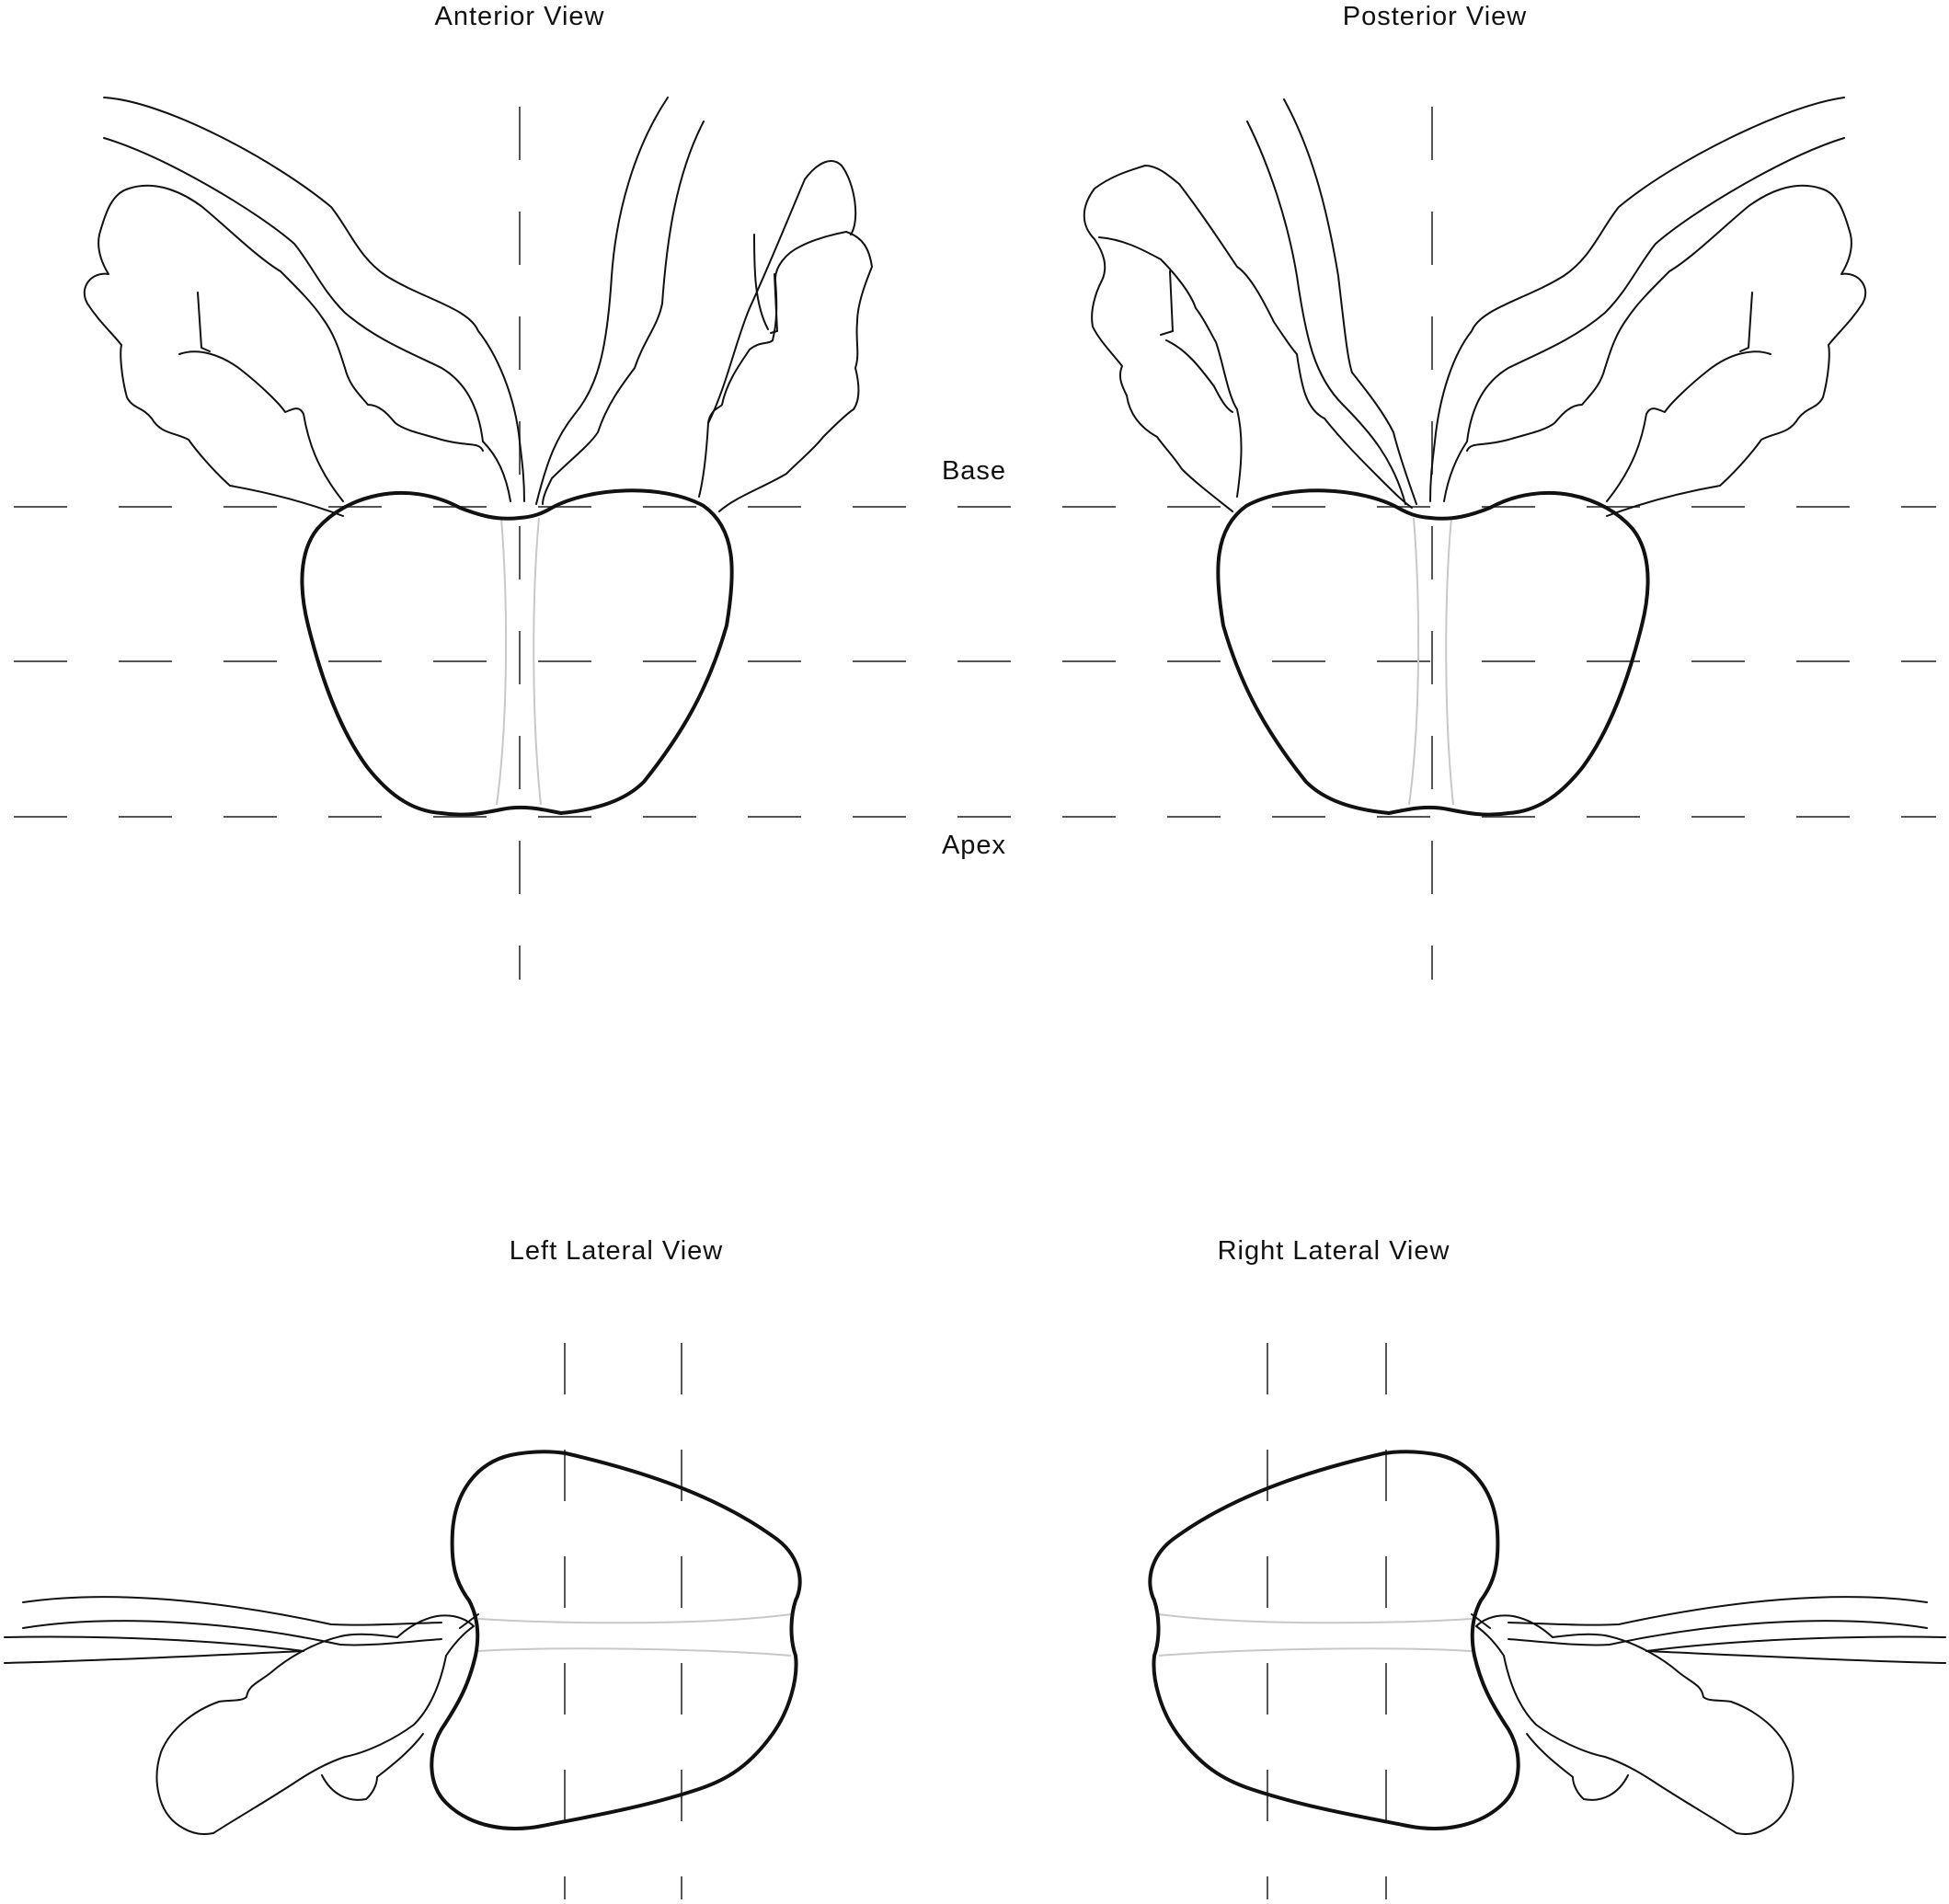 The width and height of the screenshot is (1949, 1904). What do you see at coordinates (616, 1640) in the screenshot?
I see `left-lateral-prostate-outline` at bounding box center [616, 1640].